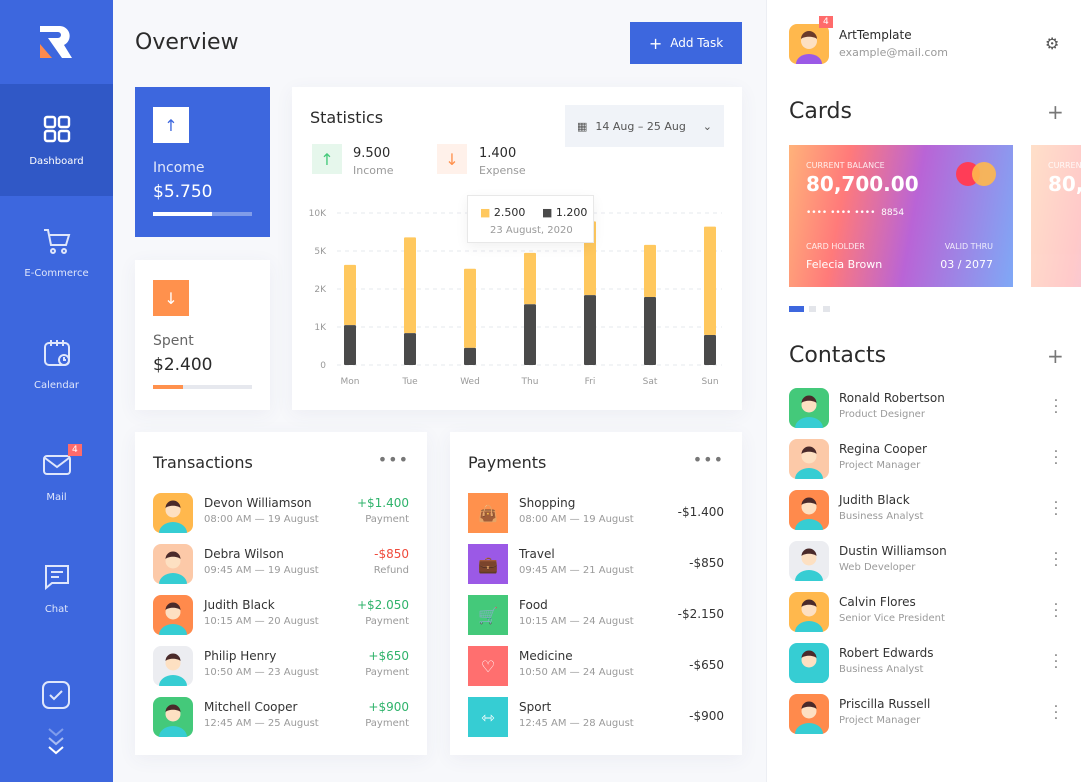  What do you see at coordinates (706, 665) in the screenshot?
I see `payment-amount: -$650` at bounding box center [706, 665].